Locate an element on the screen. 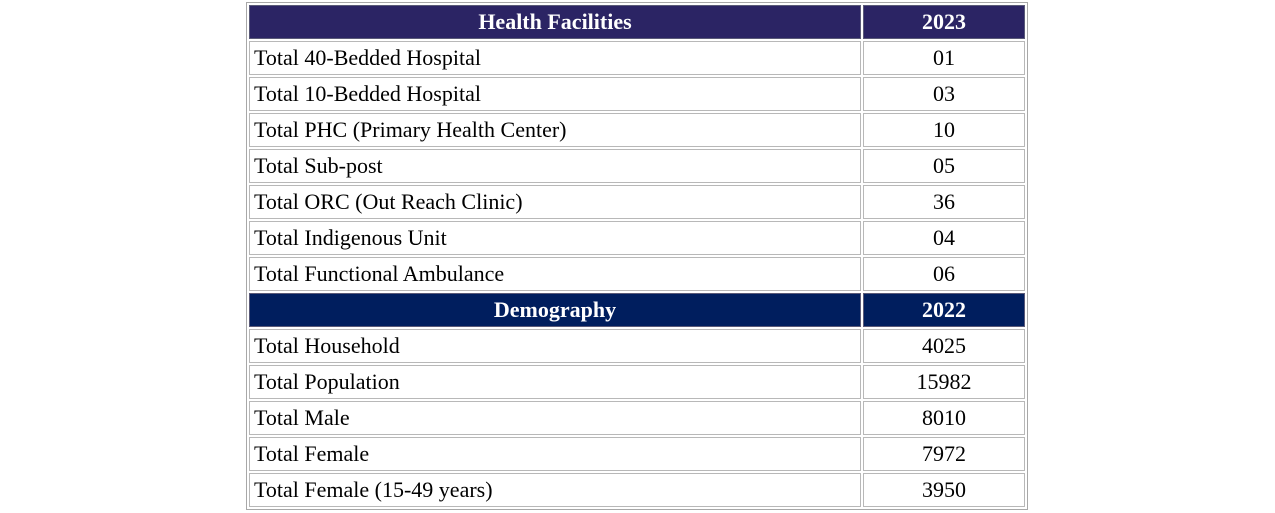  row-value: 4025 is located at coordinates (944, 346).